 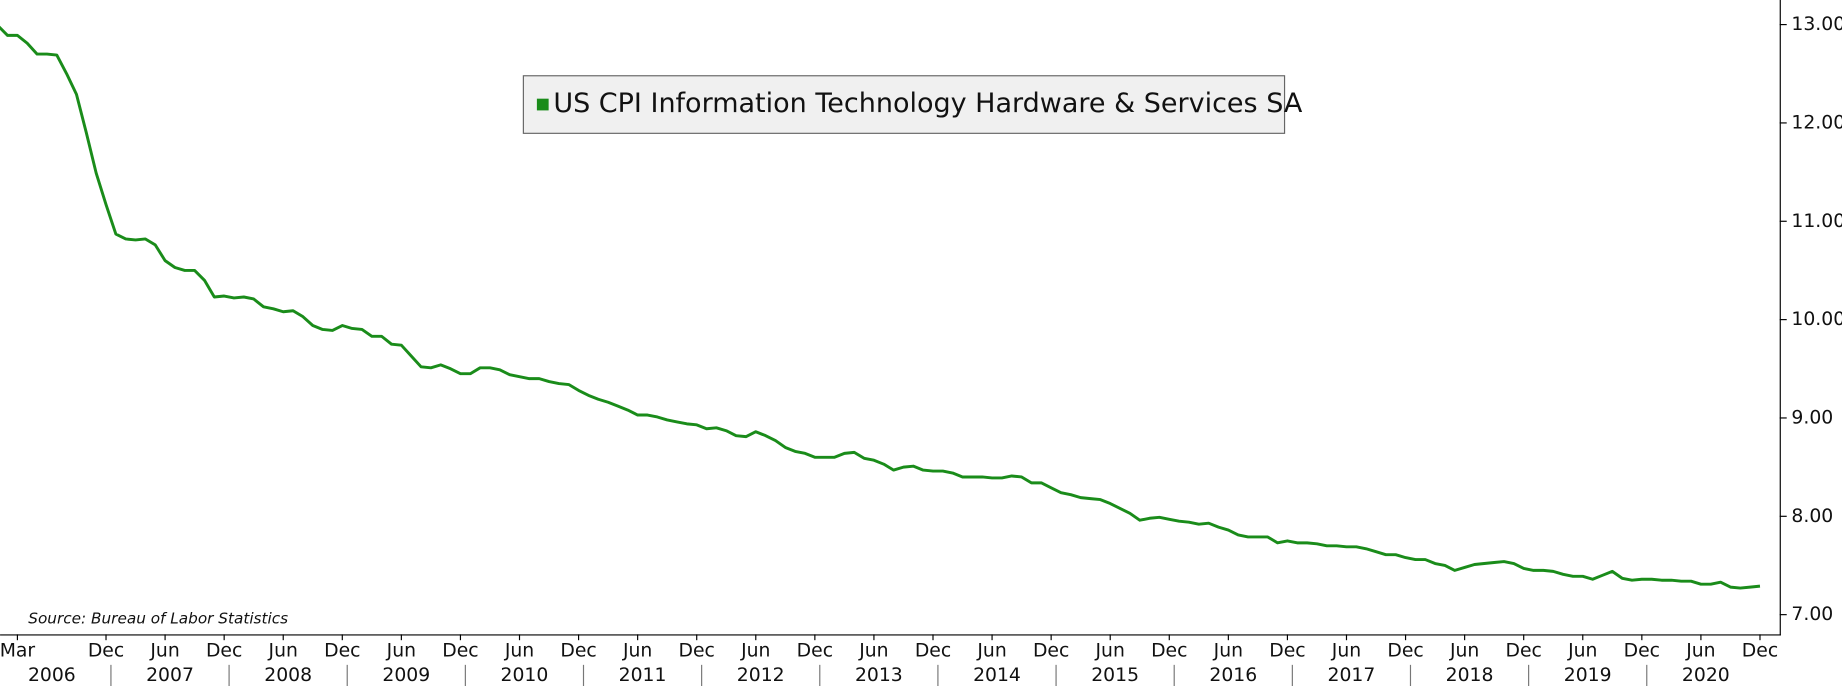 I want to click on x-year-label: 2007, so click(x=170, y=675).